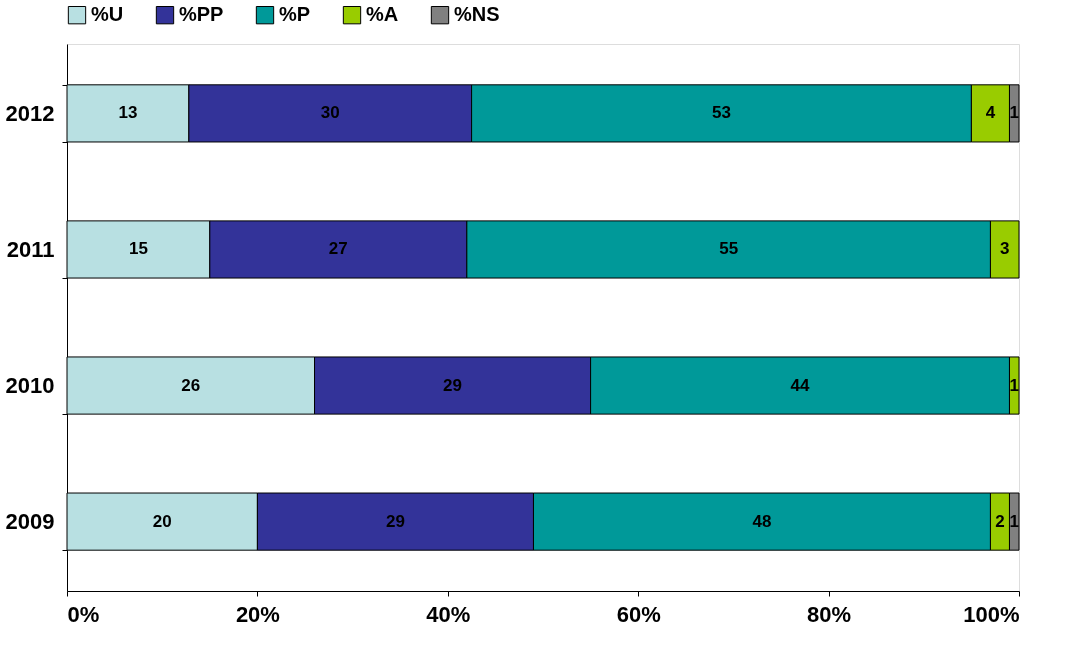  Describe the element at coordinates (295, 14) in the screenshot. I see `legend-label: %P` at that location.